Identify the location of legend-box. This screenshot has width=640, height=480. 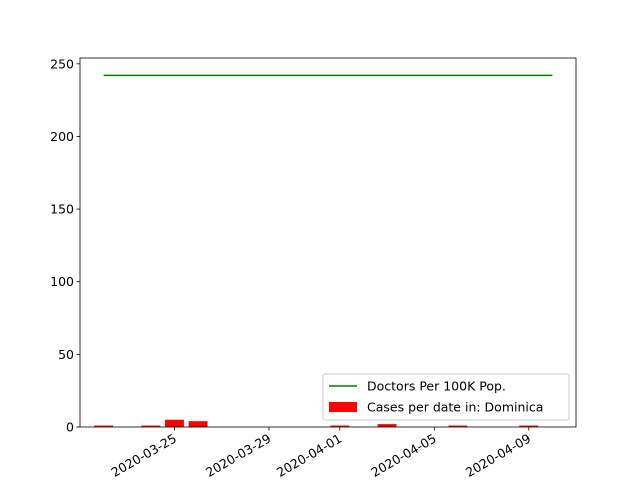
(446, 397).